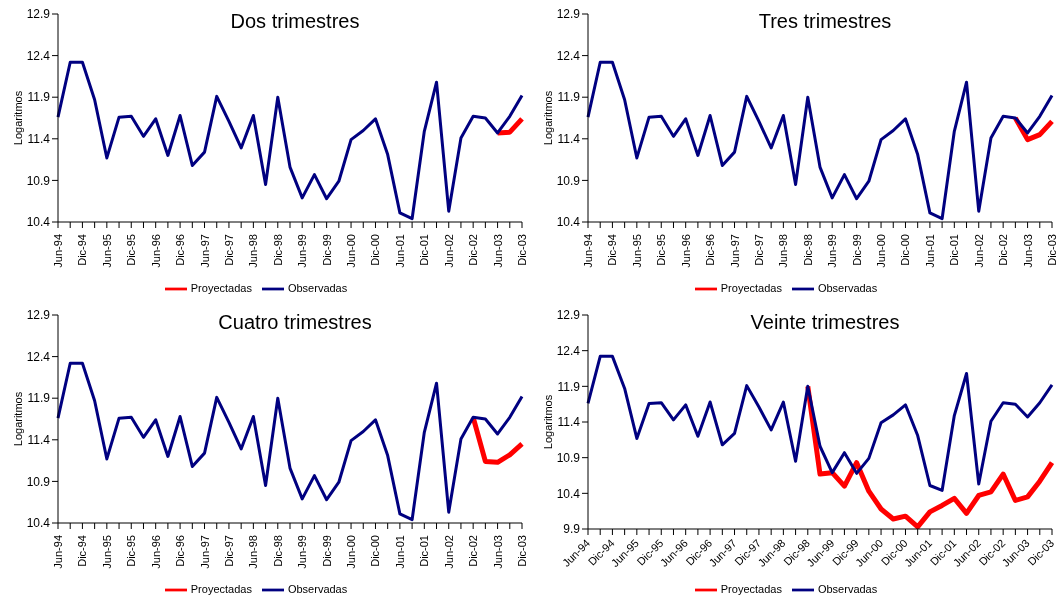  I want to click on chart-title: Tres trimestres, so click(825, 21).